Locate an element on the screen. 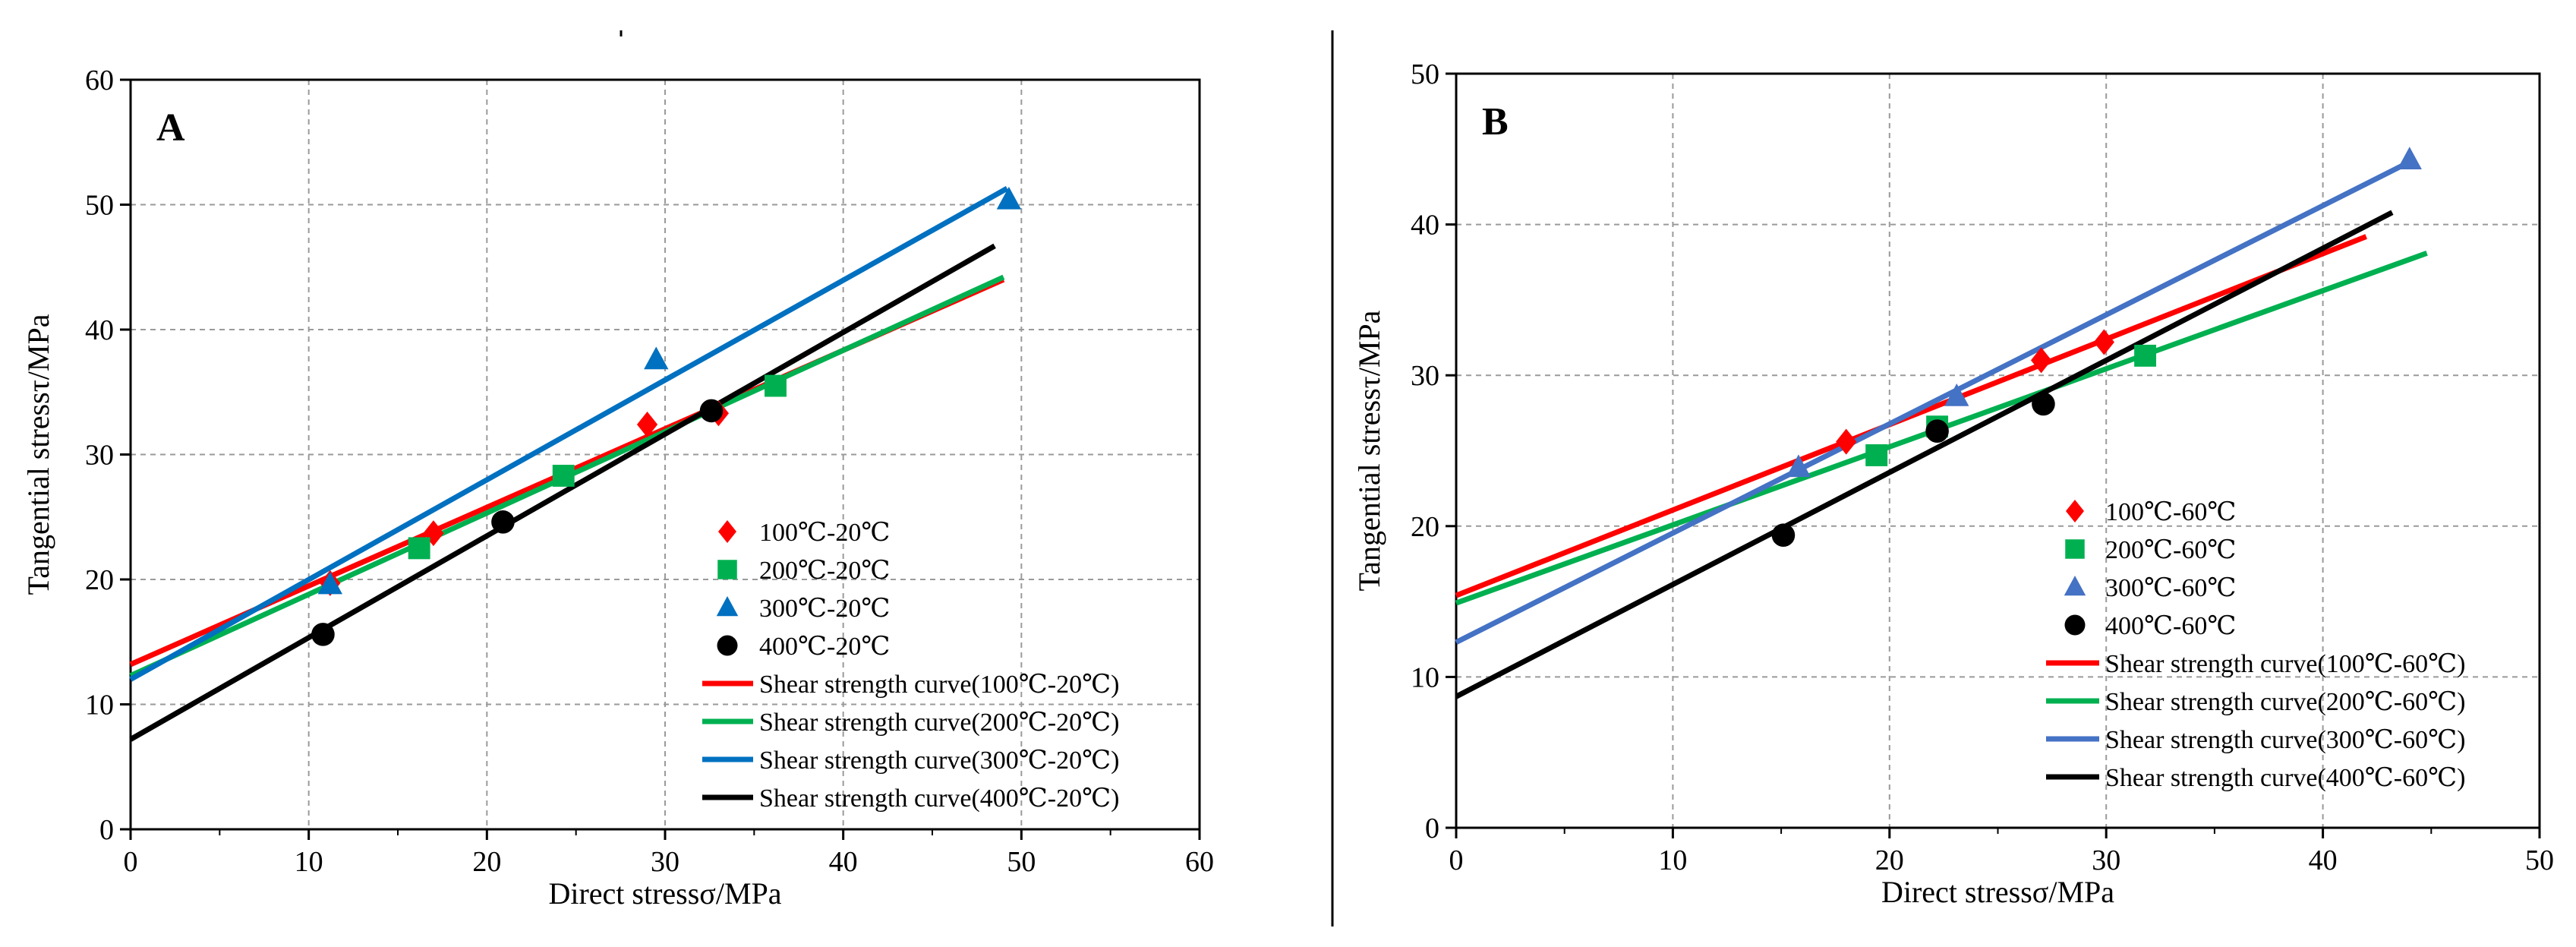 The height and width of the screenshot is (947, 2576). chart-b-legend-label: Shear strength curve(300℃-60℃) is located at coordinates (2285, 740).